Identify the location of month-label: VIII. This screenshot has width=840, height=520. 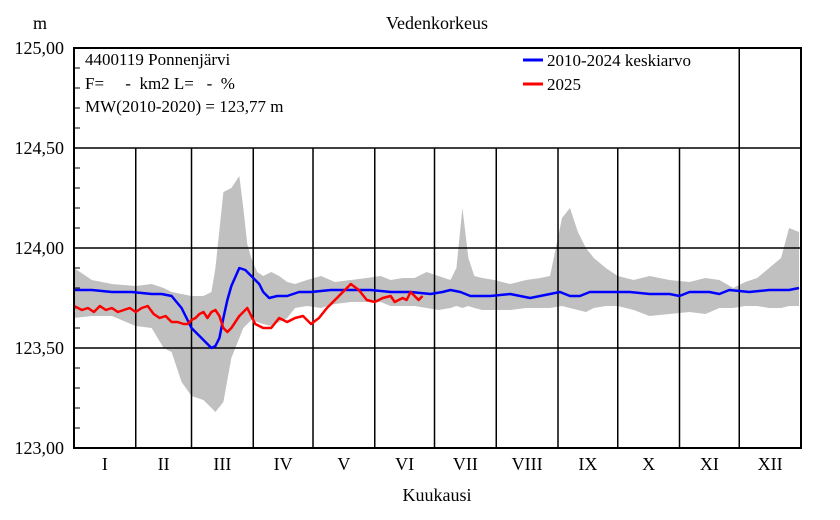
(527, 464).